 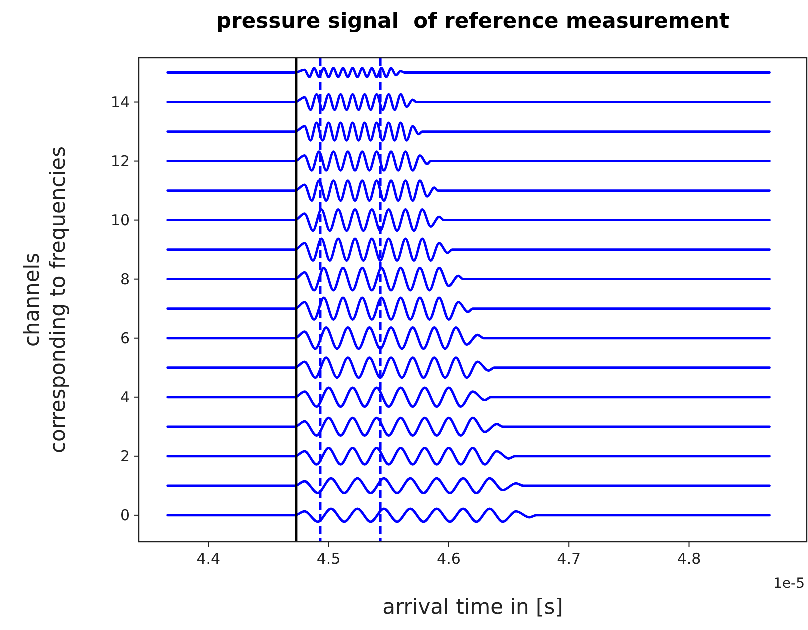 I want to click on x-axis-title: arrival time in [s], so click(x=473, y=607).